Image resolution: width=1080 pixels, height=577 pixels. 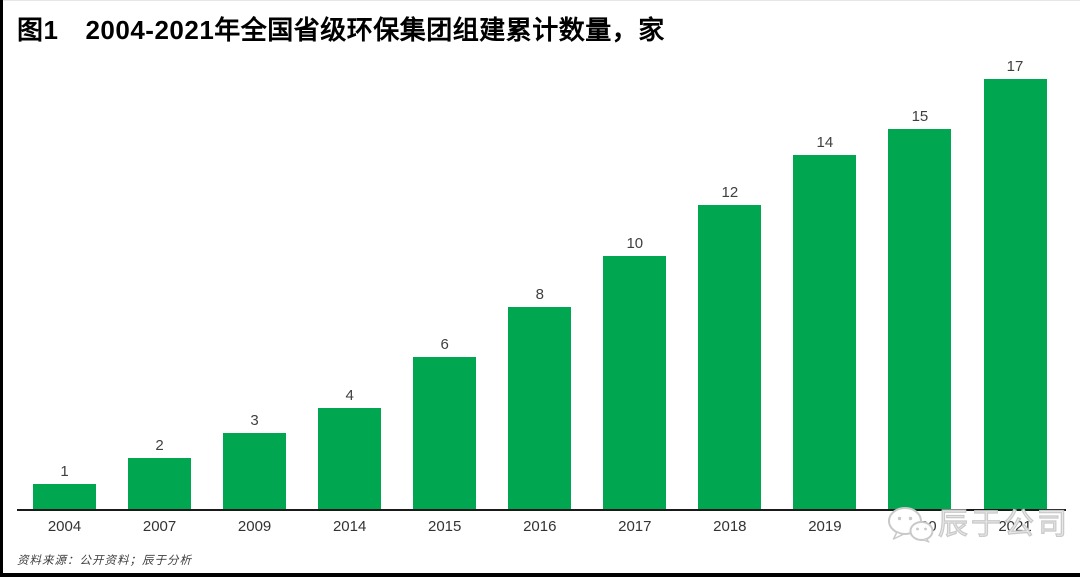 What do you see at coordinates (444, 344) in the screenshot?
I see `bar-value-label: 6` at bounding box center [444, 344].